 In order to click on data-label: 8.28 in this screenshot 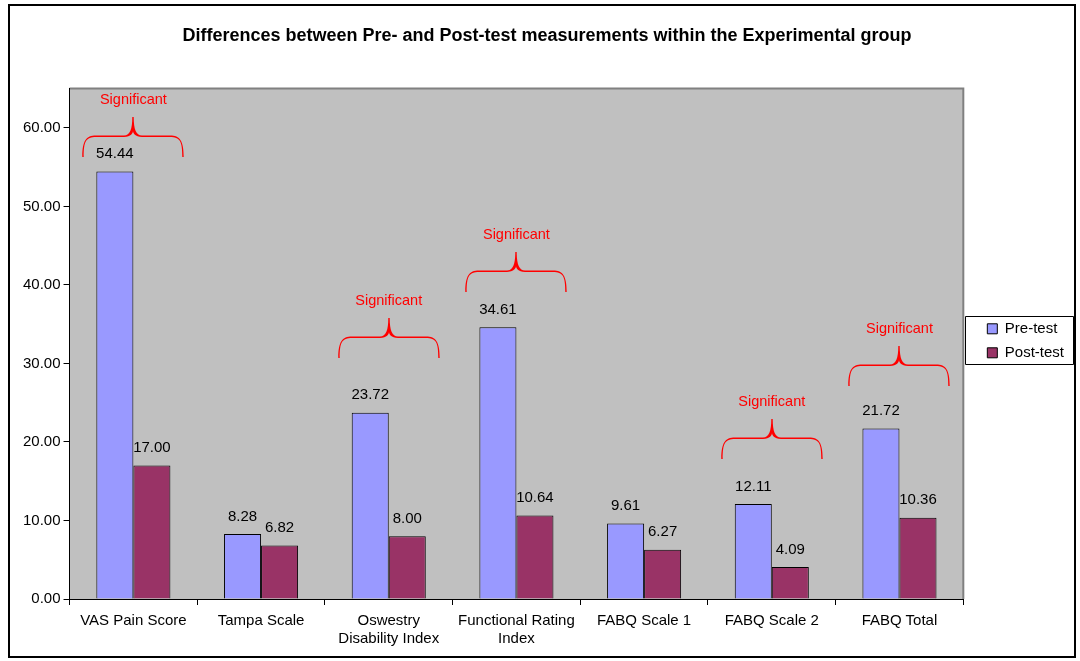, I will do `click(242, 515)`.